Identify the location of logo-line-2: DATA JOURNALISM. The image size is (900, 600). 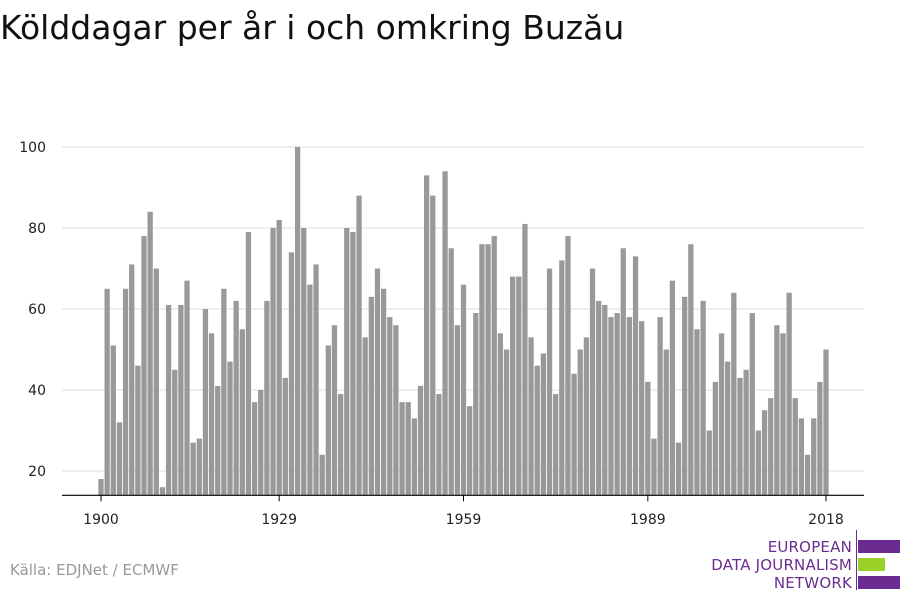
(781, 565).